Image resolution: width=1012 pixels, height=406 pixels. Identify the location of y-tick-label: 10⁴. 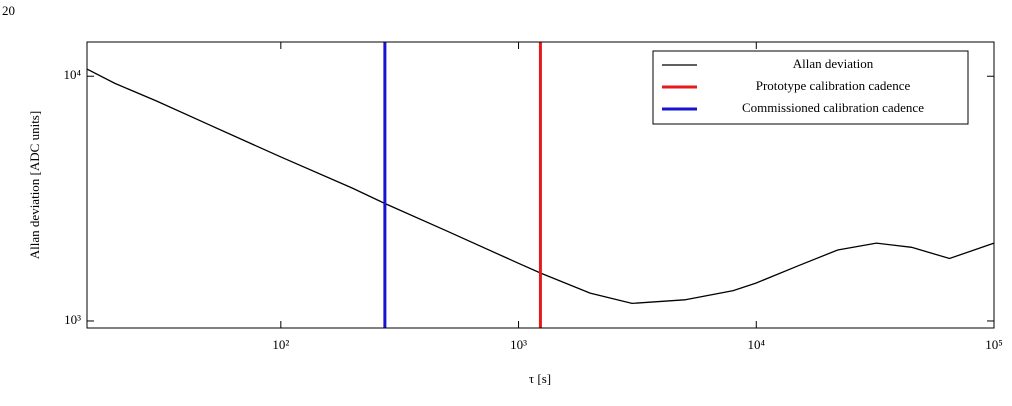
(72, 74).